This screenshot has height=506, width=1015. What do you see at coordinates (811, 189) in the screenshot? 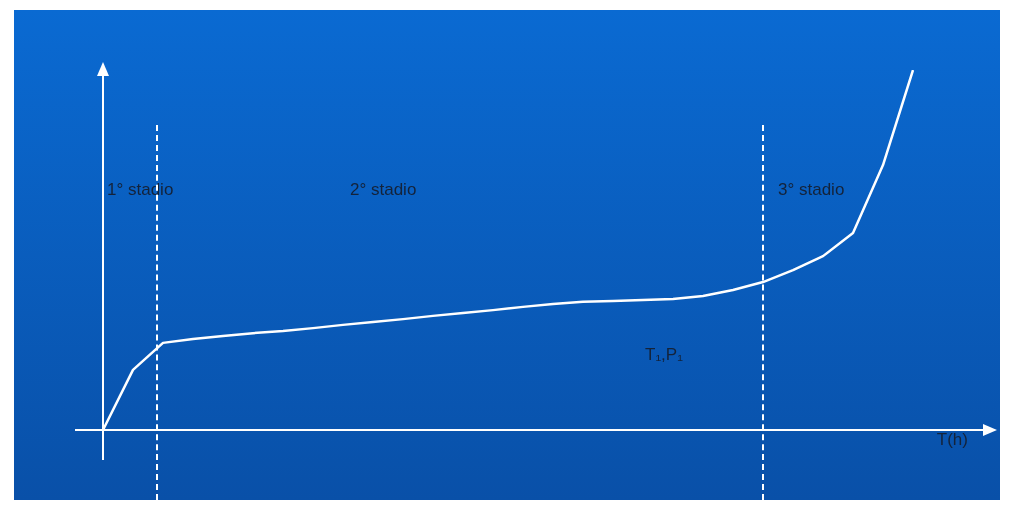
I see `annotation: 3° stadio` at bounding box center [811, 189].